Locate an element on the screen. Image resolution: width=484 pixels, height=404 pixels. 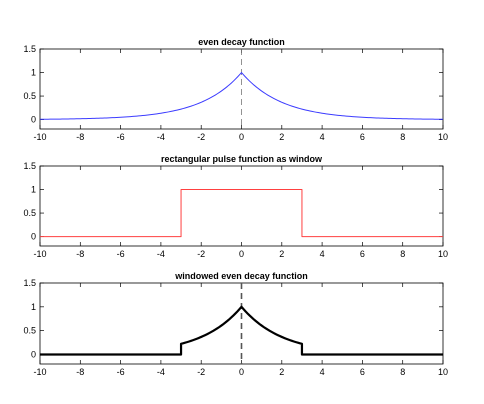
chart-title: even decay function is located at coordinates (241, 42).